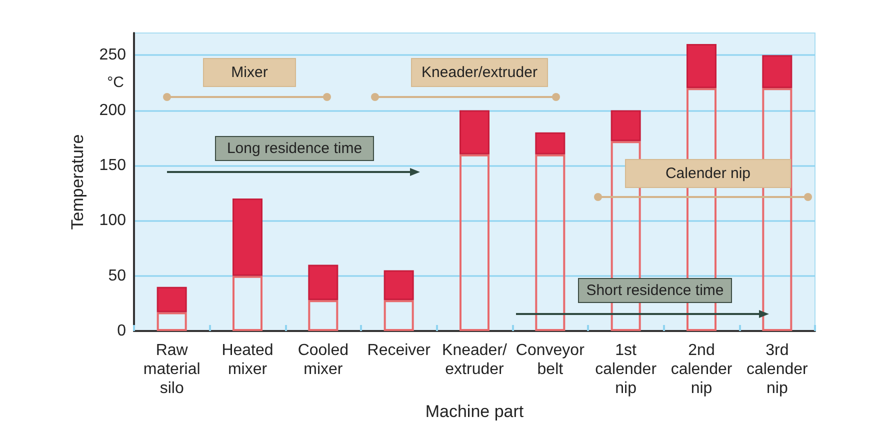  Describe the element at coordinates (248, 360) in the screenshot. I see `x-tick-label: Heated mixer` at that location.